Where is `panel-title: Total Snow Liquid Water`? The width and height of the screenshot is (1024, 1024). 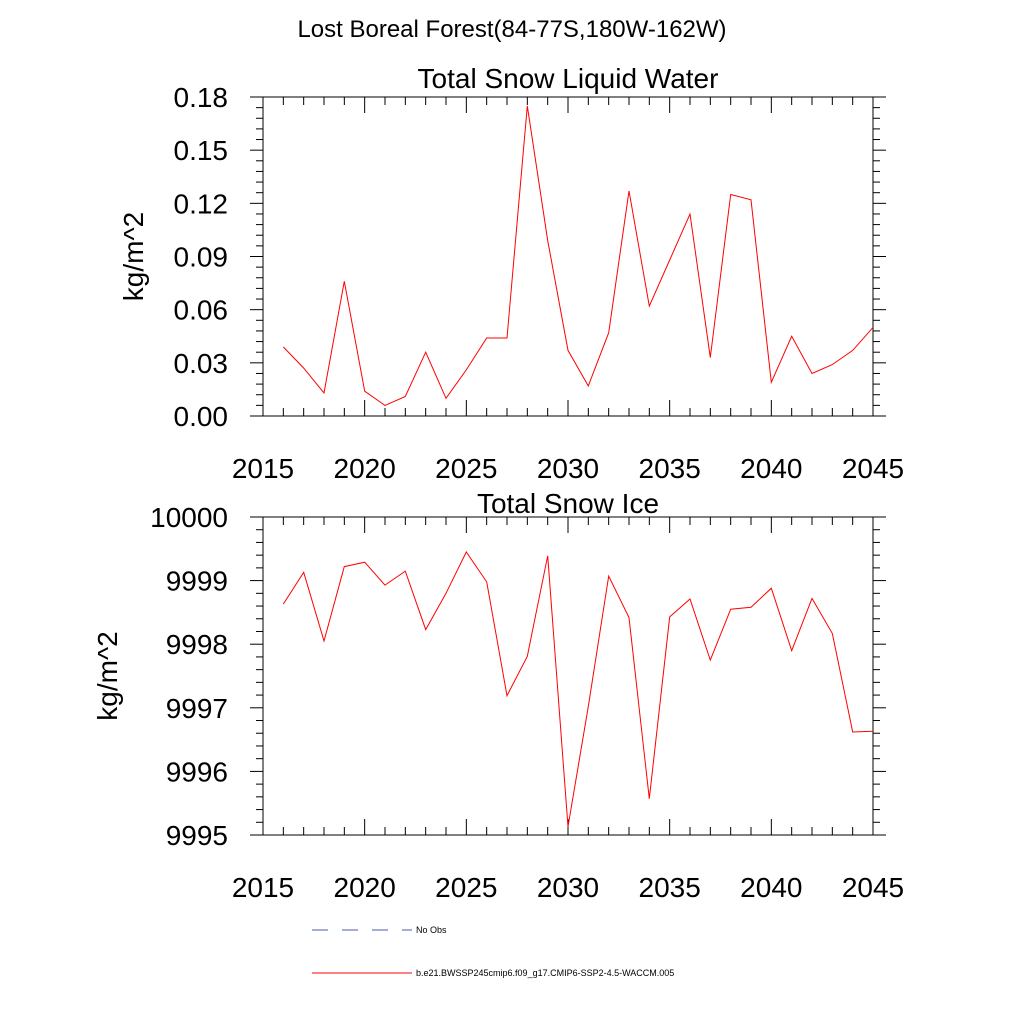 panel-title: Total Snow Liquid Water is located at coordinates (568, 78).